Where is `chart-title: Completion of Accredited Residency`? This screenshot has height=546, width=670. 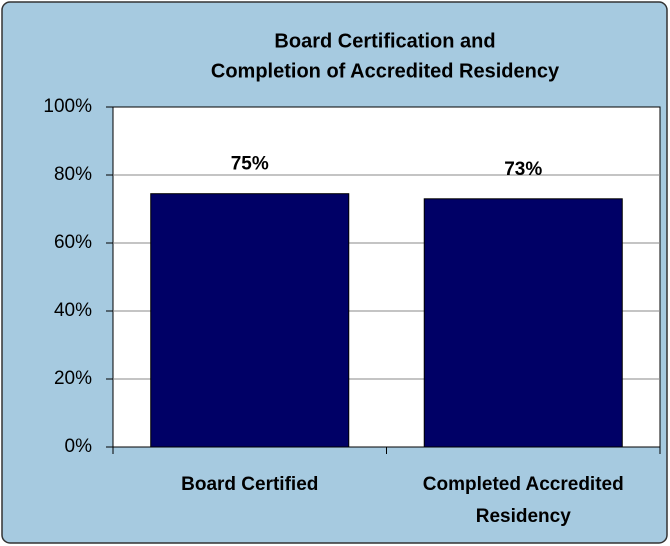 chart-title: Completion of Accredited Residency is located at coordinates (385, 71).